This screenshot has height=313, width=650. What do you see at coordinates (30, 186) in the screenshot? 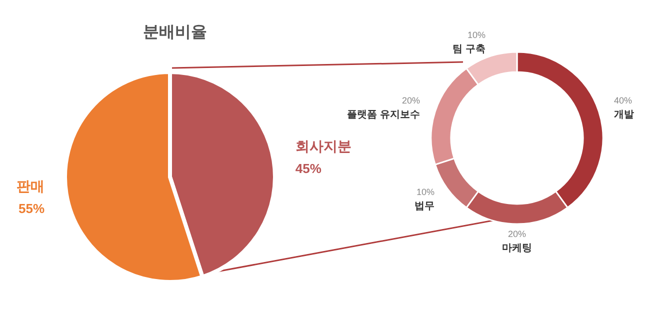
I see `slice-label: 판매` at bounding box center [30, 186].